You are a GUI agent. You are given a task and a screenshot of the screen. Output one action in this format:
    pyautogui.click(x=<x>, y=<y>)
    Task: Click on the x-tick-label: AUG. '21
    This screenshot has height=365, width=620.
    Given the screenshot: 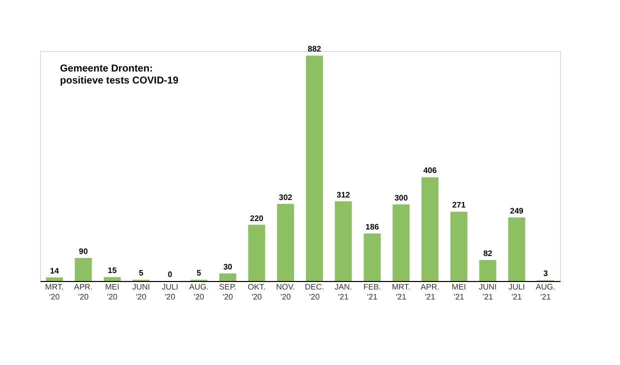 What is the action you would take?
    pyautogui.click(x=546, y=292)
    